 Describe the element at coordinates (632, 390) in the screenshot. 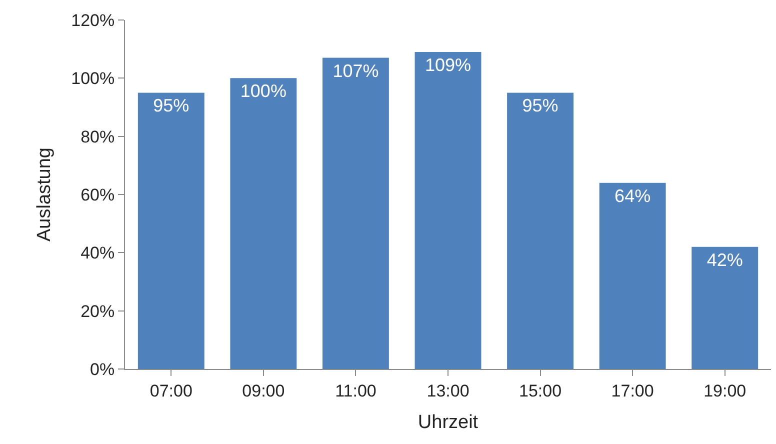

I see `x-tick-label: 17:00` at that location.